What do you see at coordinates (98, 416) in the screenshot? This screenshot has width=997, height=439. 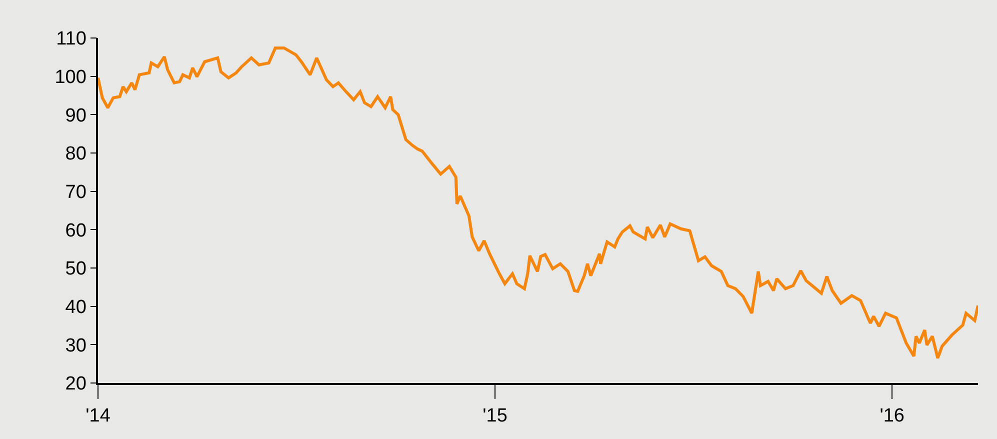 I see `x-tick-label: '14` at bounding box center [98, 416].